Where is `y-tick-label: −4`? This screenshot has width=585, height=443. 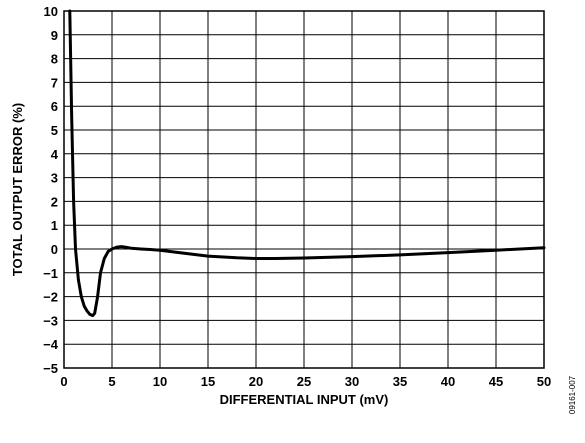
y-tick-label: −4 is located at coordinates (51, 344).